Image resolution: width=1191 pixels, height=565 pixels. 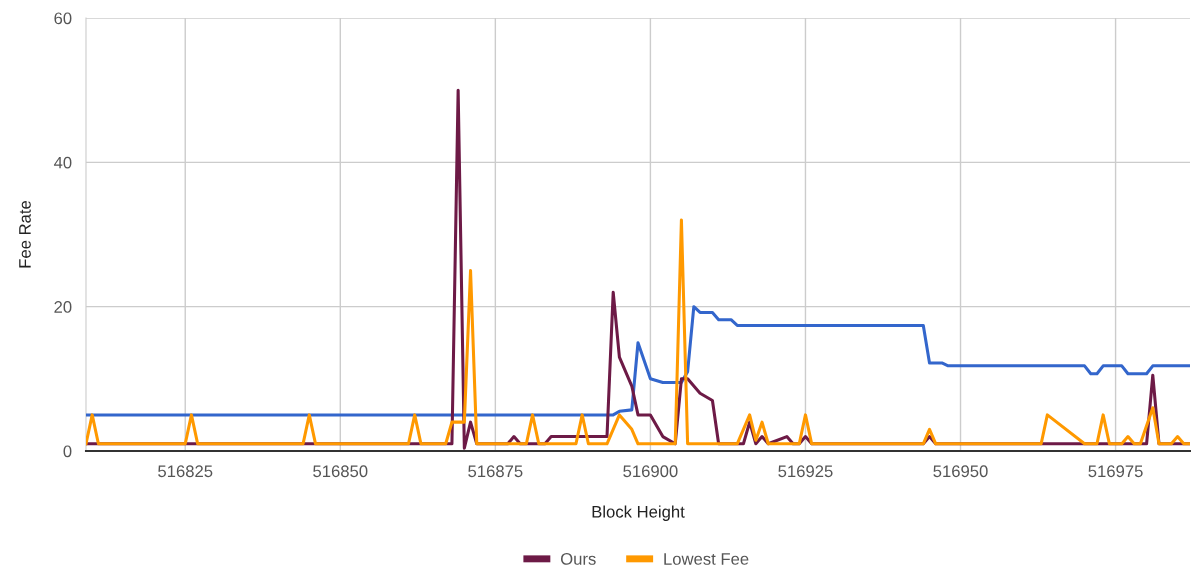 I want to click on y-axis-title: Fee Rate, so click(x=25, y=234).